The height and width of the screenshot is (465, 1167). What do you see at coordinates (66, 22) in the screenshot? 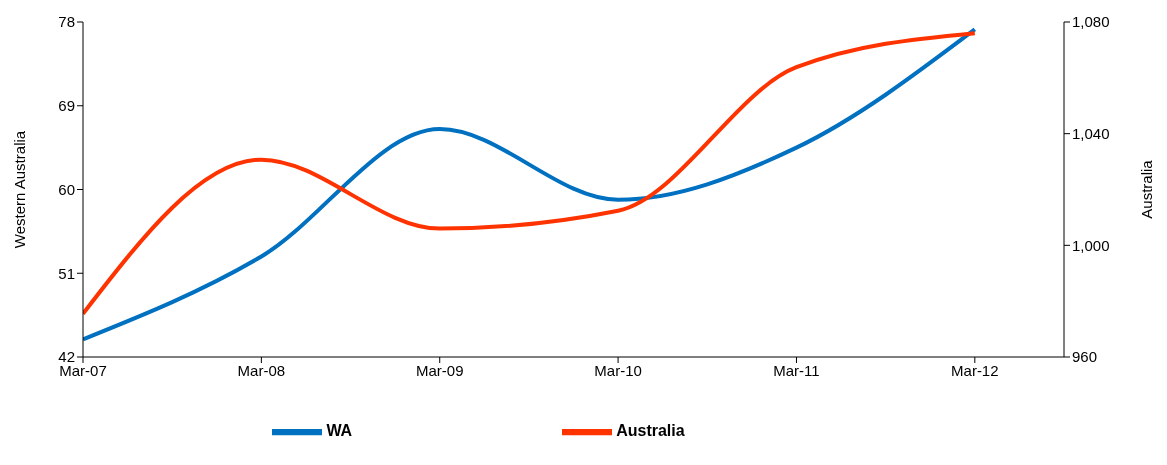
I see `y-tick-label: 78` at bounding box center [66, 22].